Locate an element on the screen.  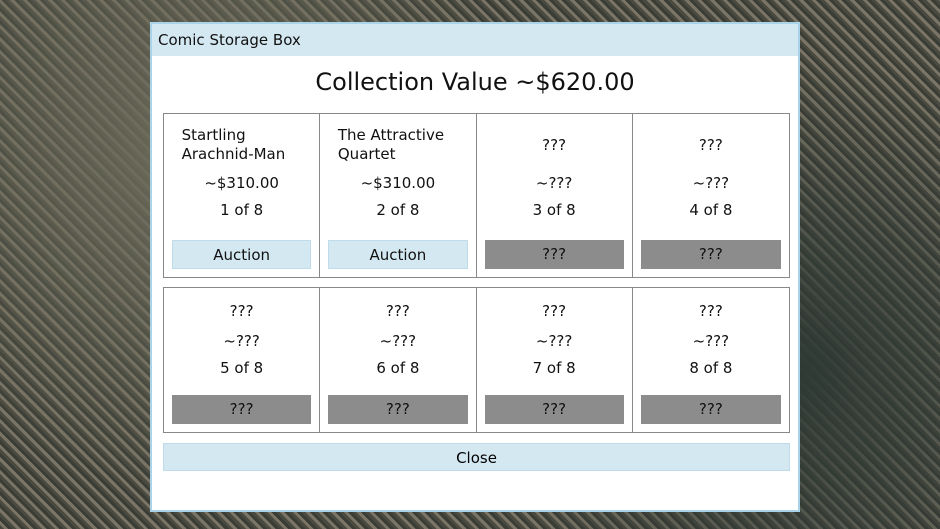
comic-name: Startling Arachnid-Man is located at coordinates (233, 144).